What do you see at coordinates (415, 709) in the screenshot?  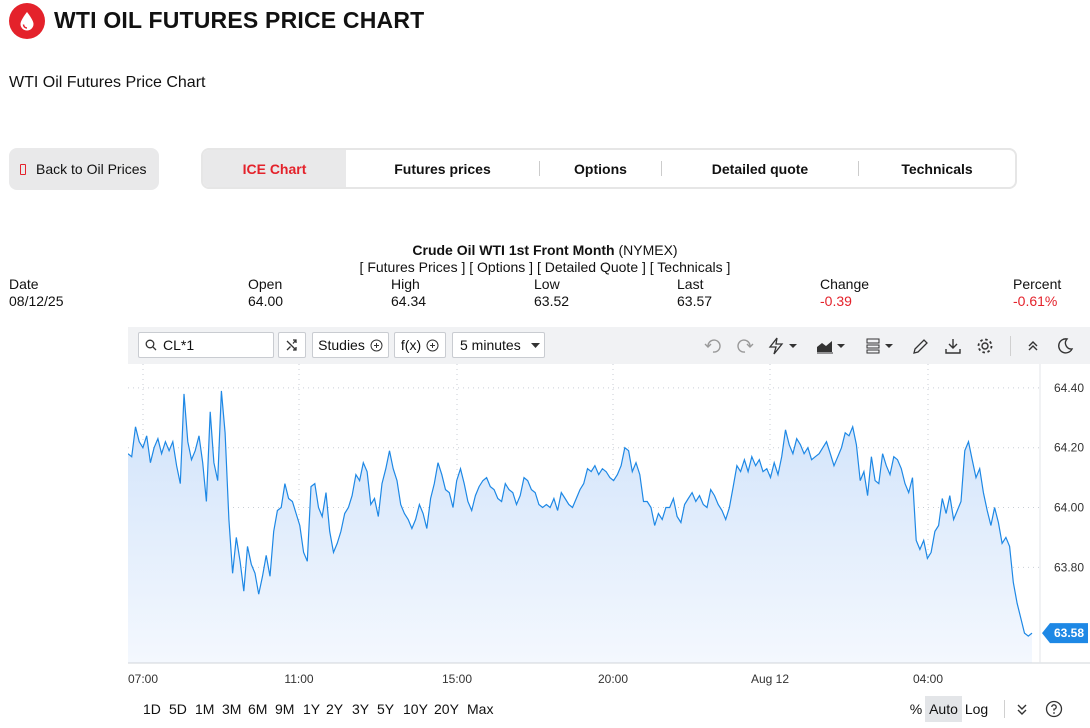 I see `range-10y: 10Y` at bounding box center [415, 709].